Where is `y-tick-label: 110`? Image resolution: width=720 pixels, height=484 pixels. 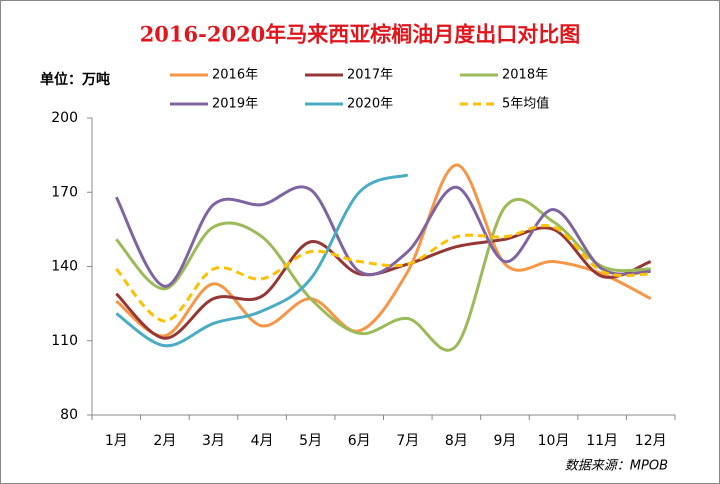
y-tick-label: 110 is located at coordinates (64, 341).